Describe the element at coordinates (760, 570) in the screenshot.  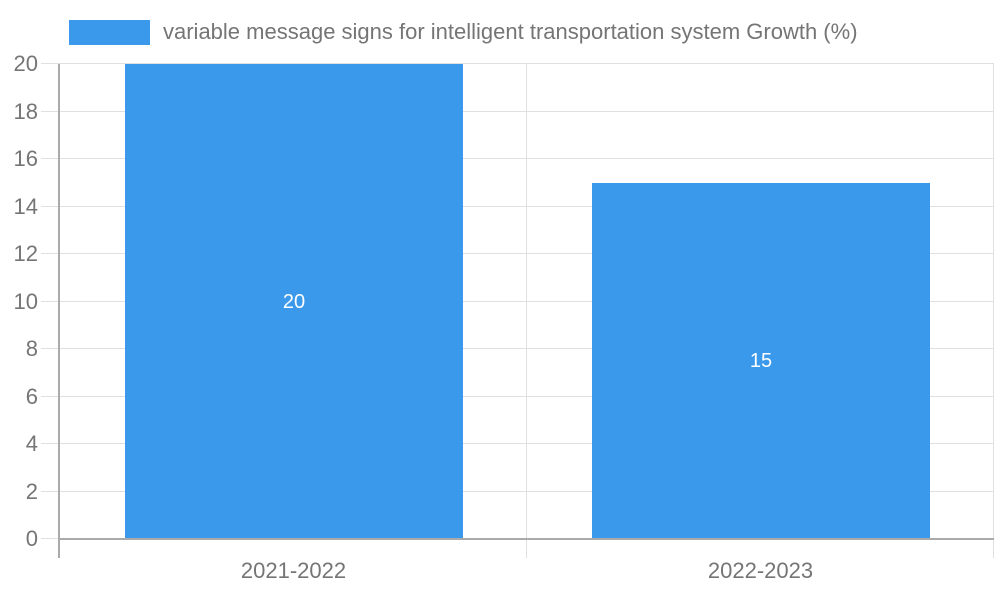
I see `x-axis-category-label: 2022-2023` at that location.